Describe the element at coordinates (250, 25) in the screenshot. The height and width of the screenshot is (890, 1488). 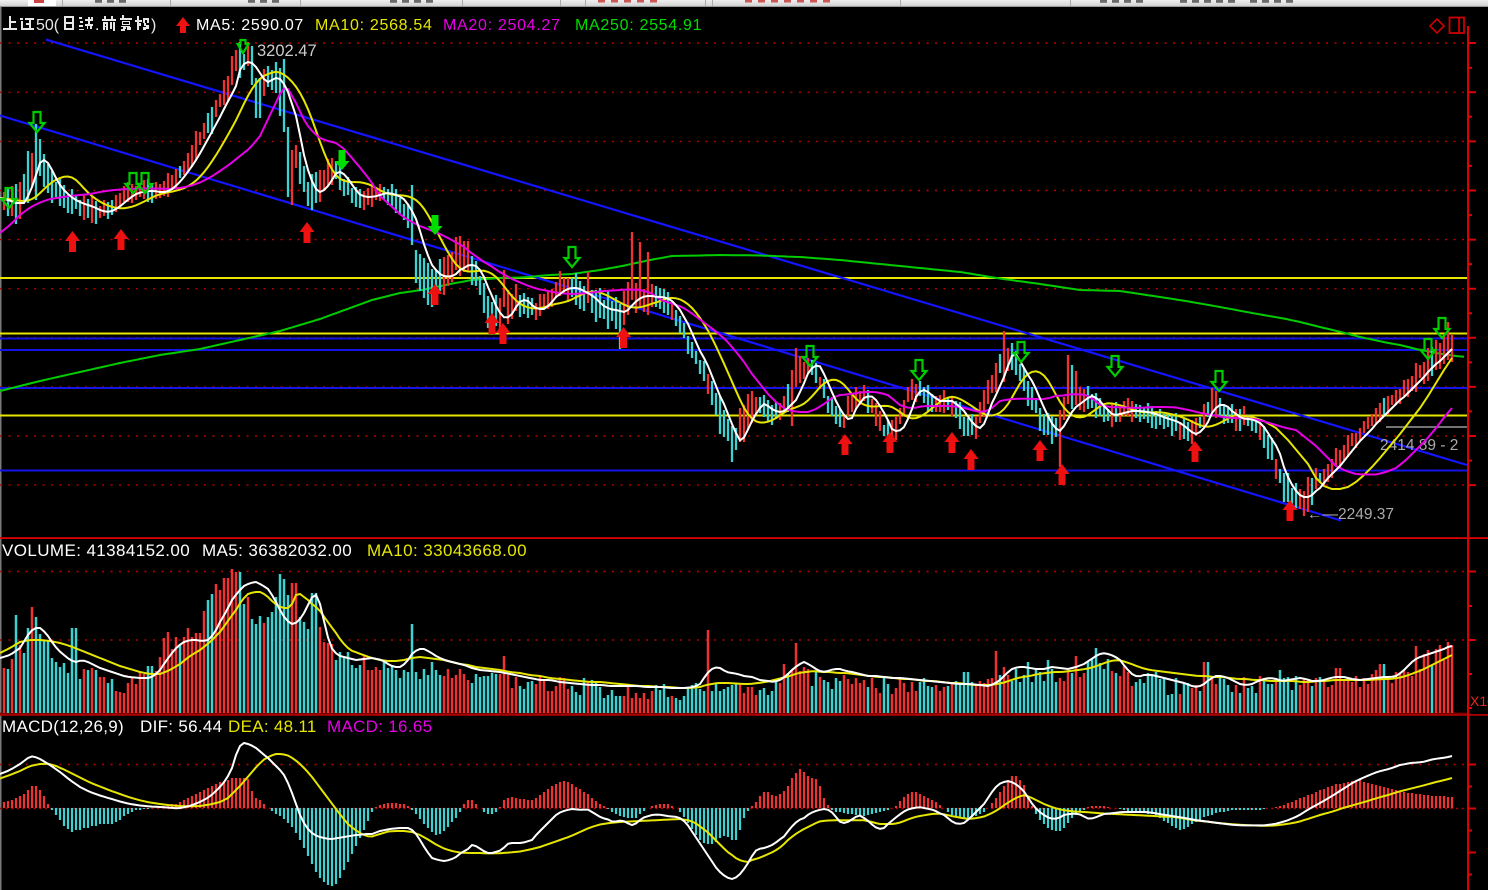
I see `svg-text: MA5: 2590.07` at that location.